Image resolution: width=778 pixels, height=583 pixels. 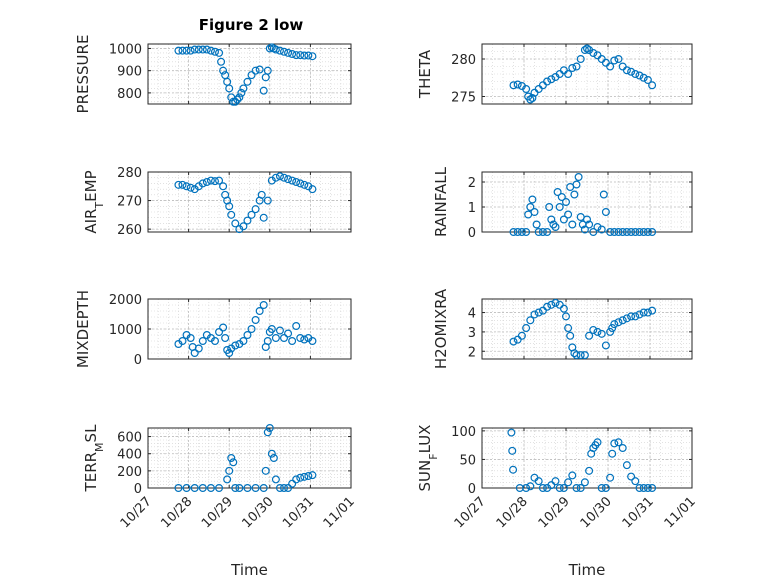 What do you see at coordinates (129, 72) in the screenshot?
I see `y-tick-label: 900` at bounding box center [129, 72].